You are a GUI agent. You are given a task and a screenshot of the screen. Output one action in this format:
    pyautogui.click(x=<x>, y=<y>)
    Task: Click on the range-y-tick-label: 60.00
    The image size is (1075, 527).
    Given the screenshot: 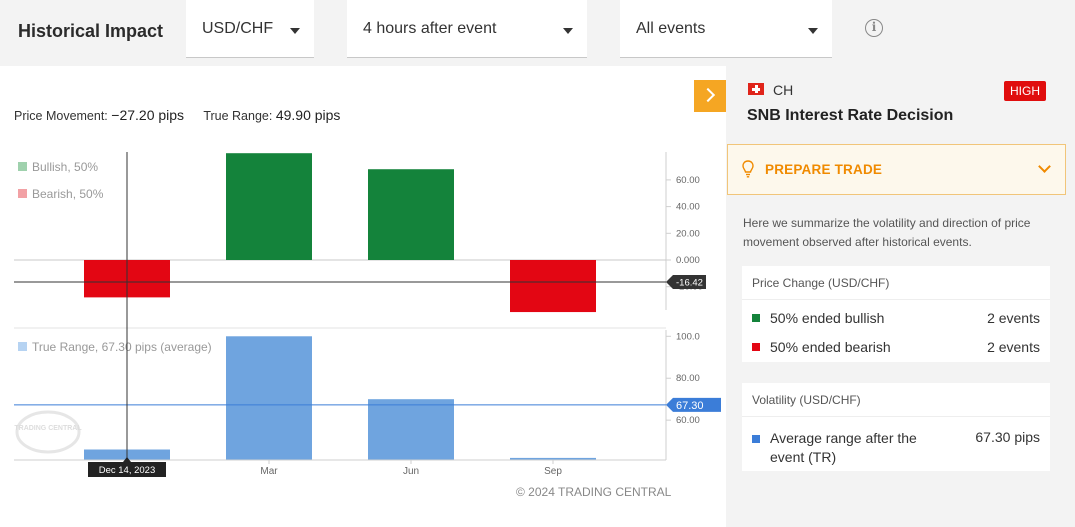 What is the action you would take?
    pyautogui.click(x=688, y=420)
    